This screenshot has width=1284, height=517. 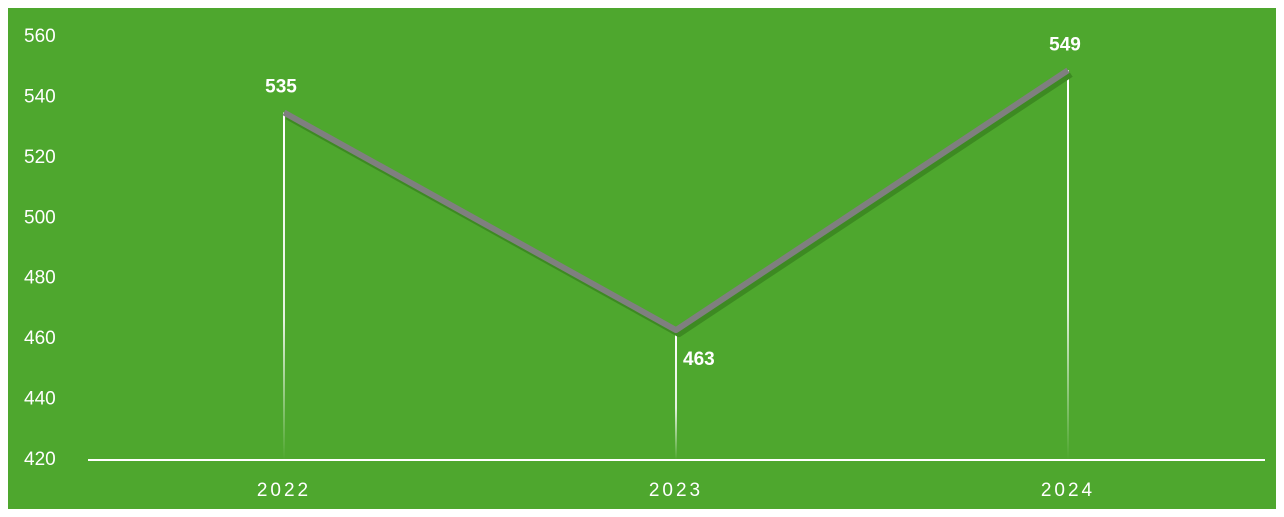 What do you see at coordinates (40, 459) in the screenshot?
I see `y-tick-label: 420` at bounding box center [40, 459].